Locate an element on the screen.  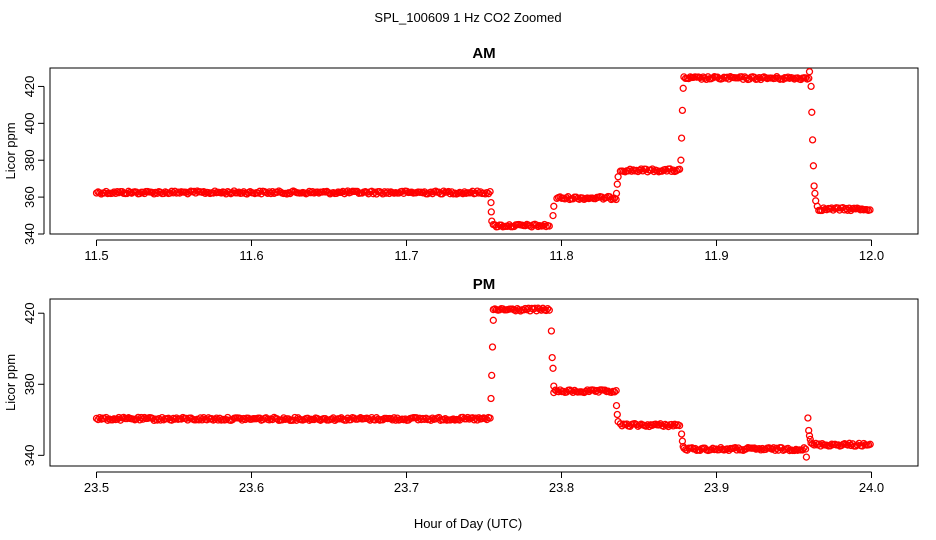
y-tick-label: 360 is located at coordinates (29, 197).